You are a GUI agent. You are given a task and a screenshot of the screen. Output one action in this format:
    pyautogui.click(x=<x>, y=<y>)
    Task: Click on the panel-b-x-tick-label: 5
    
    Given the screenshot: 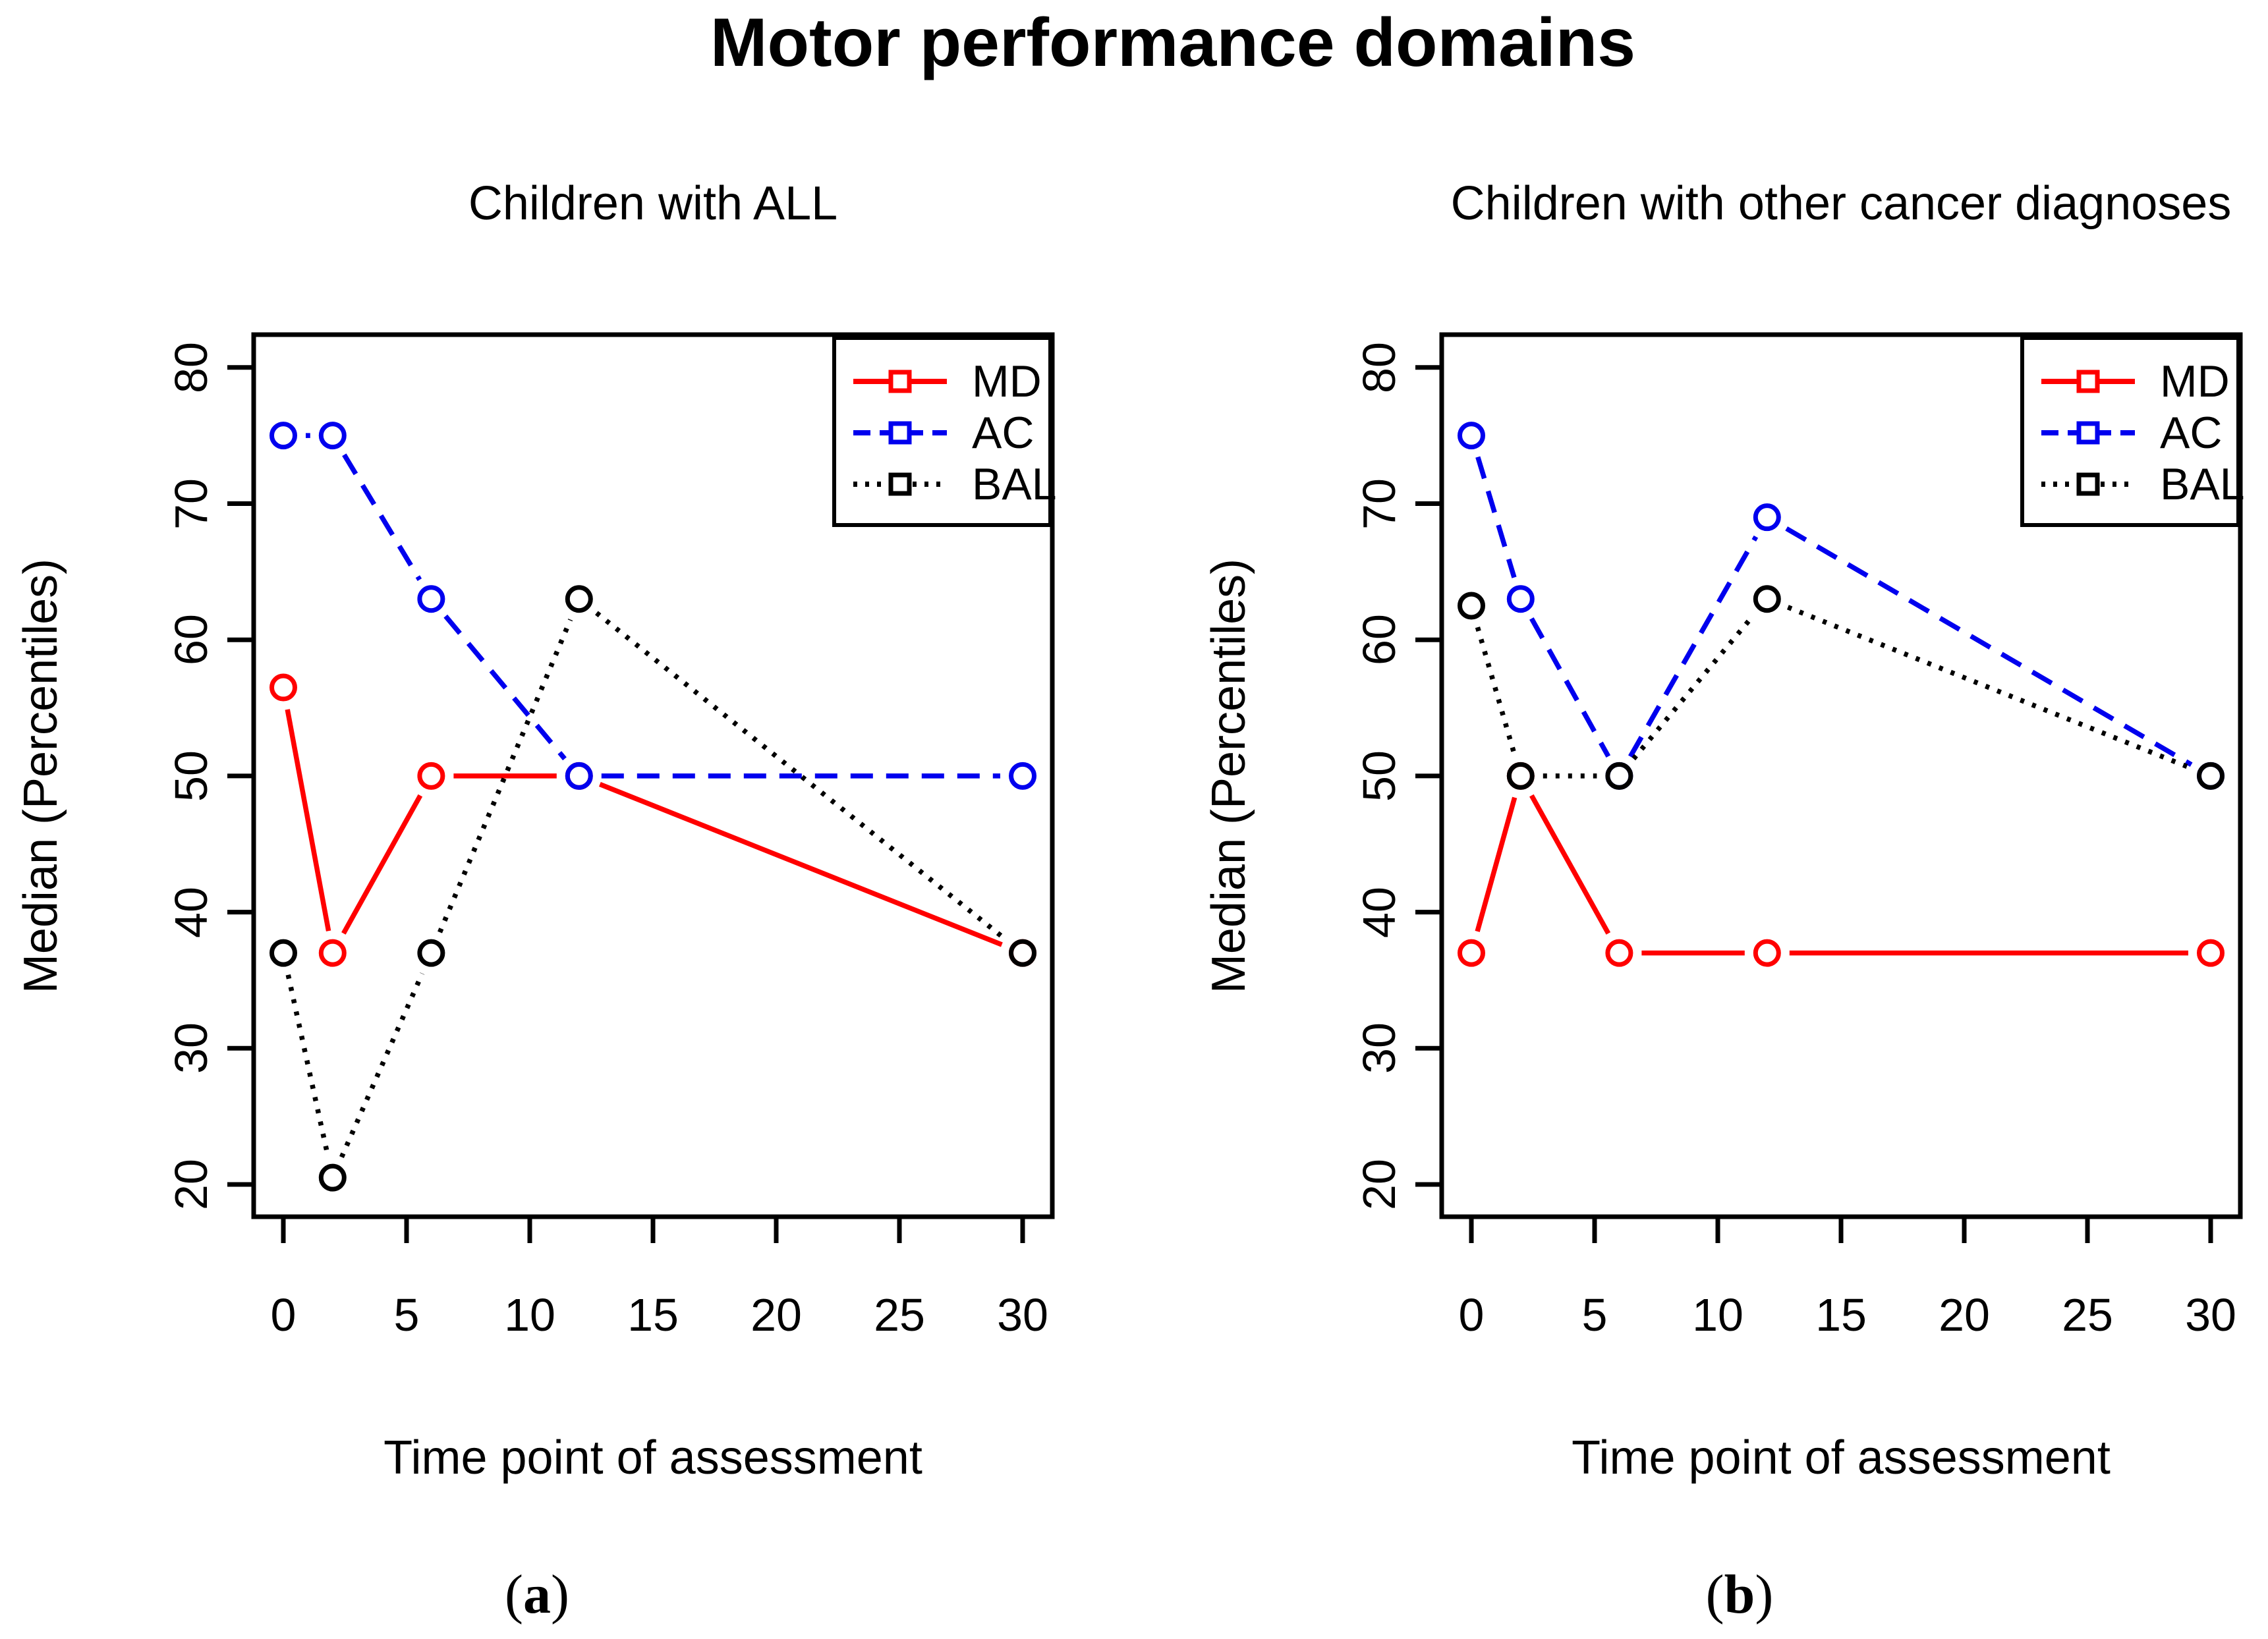 What is the action you would take?
    pyautogui.click(x=1594, y=1315)
    